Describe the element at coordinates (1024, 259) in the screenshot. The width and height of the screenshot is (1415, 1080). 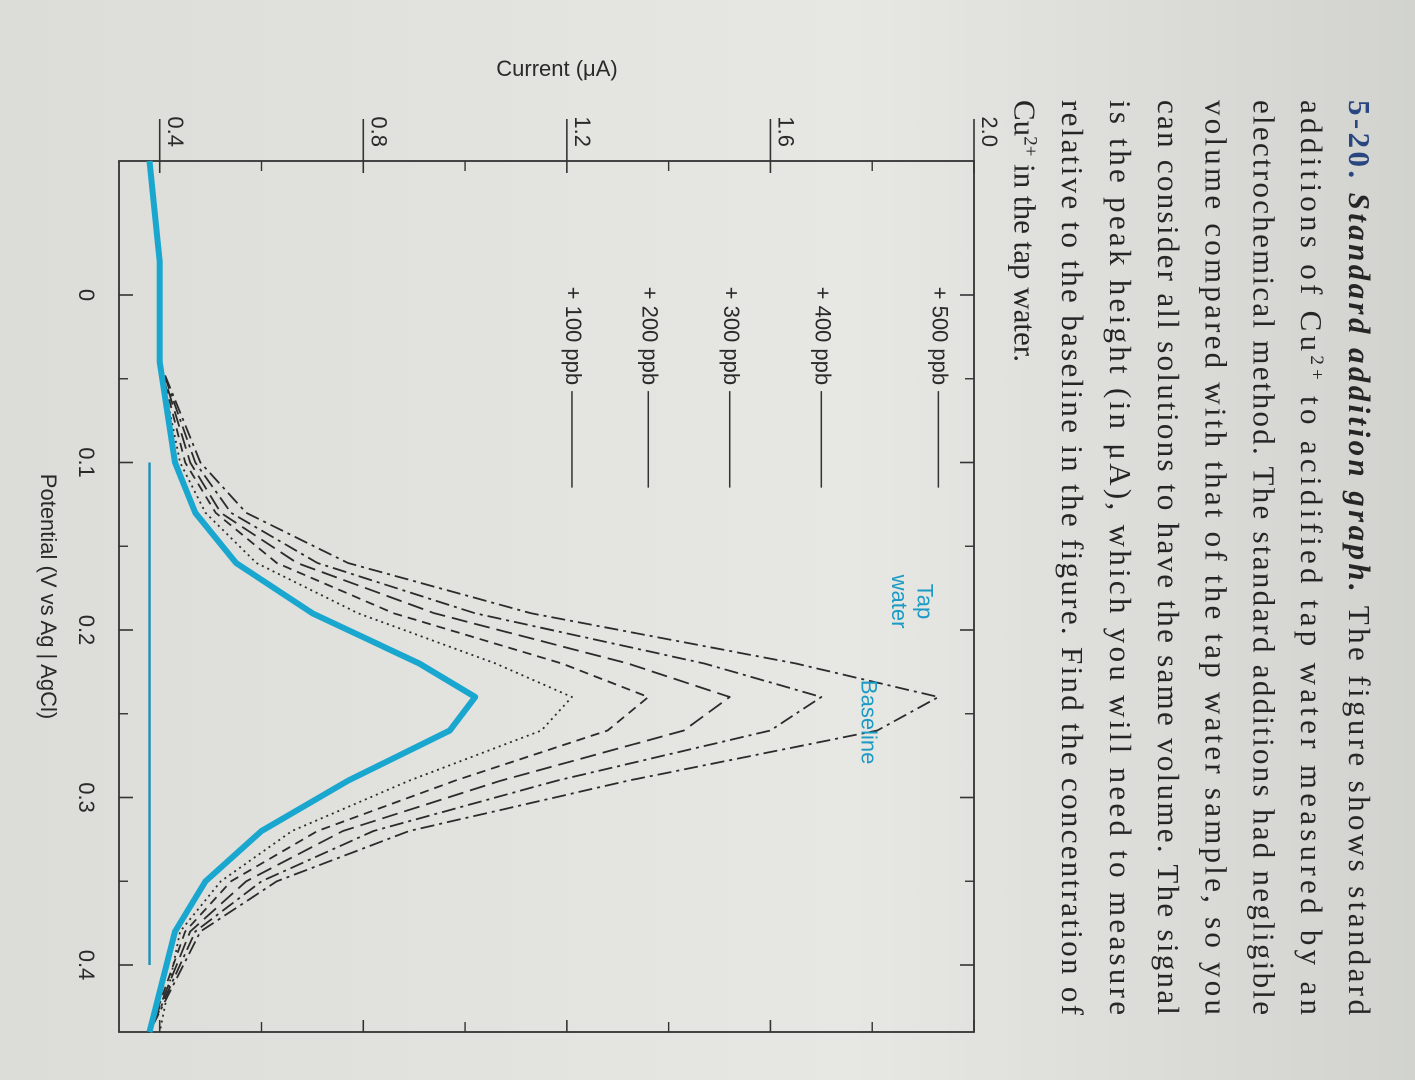
I see `text-run: in the tap water.` at that location.